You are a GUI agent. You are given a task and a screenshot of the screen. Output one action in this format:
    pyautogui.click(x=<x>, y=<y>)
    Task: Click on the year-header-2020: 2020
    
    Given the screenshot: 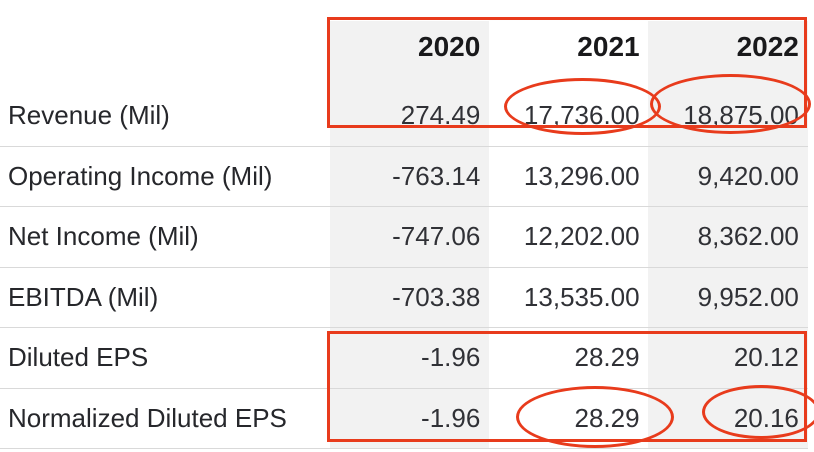 What is the action you would take?
    pyautogui.click(x=449, y=46)
    